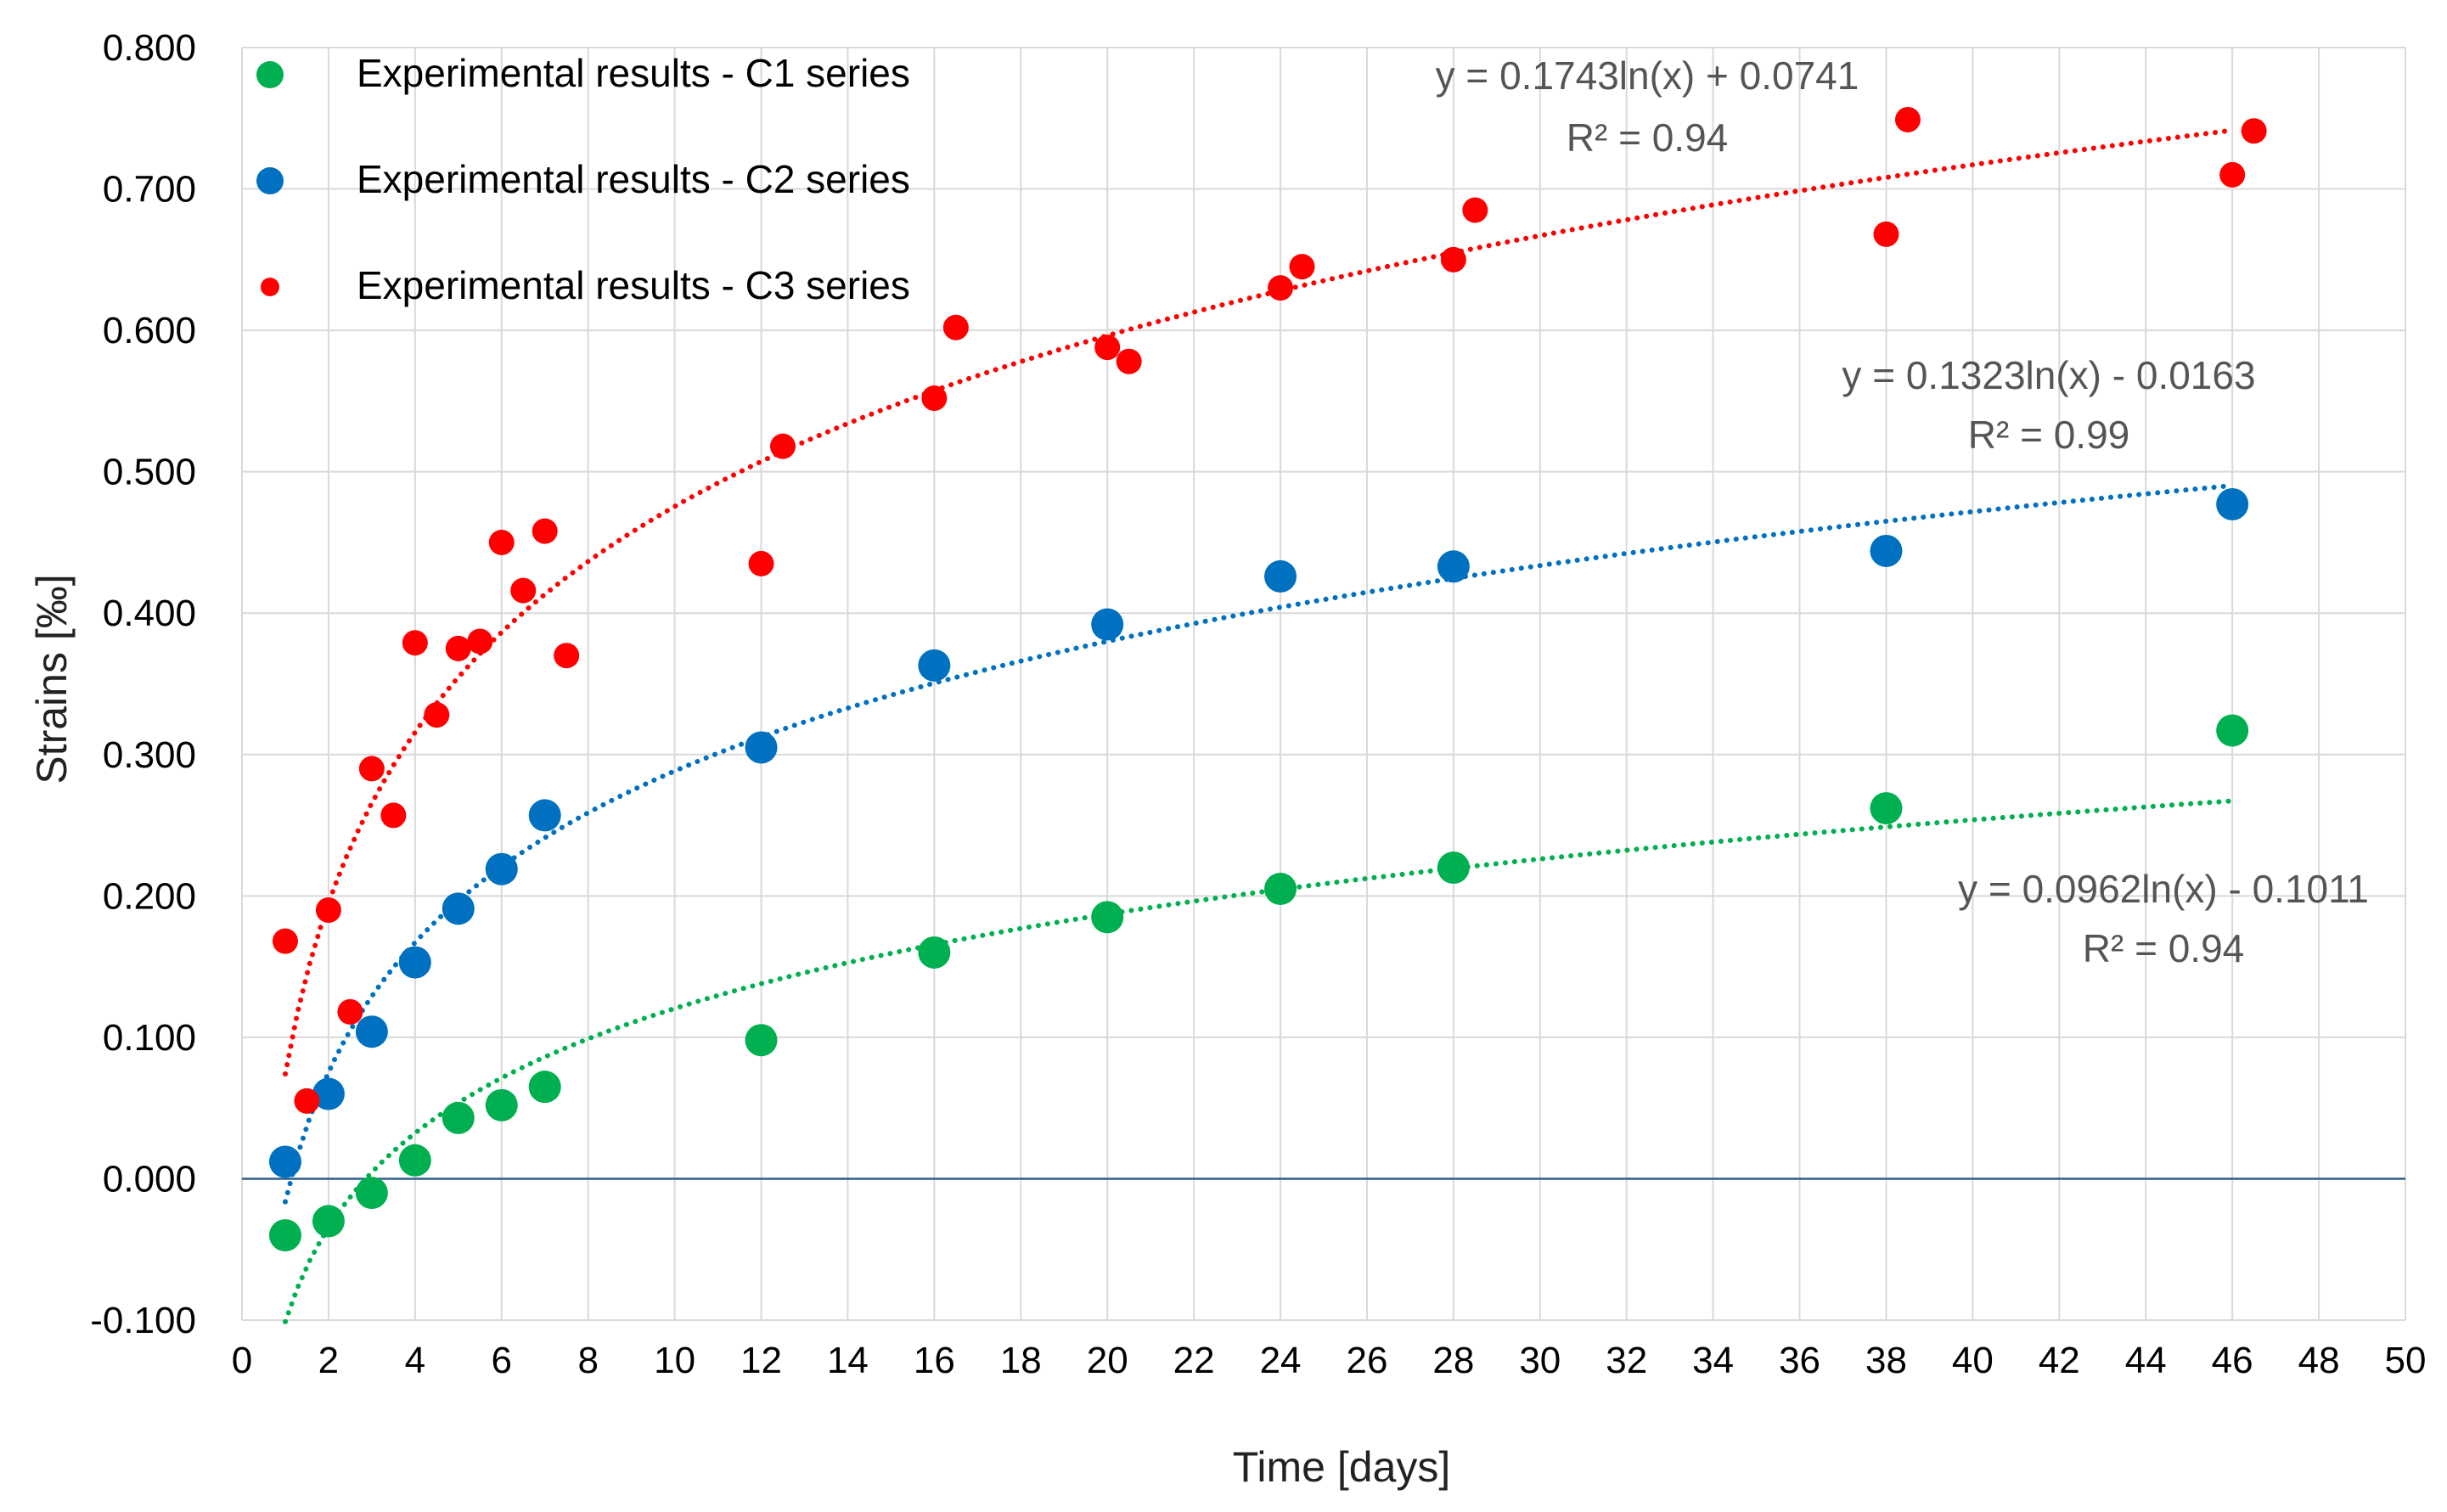 The image size is (2447, 1512). Describe the element at coordinates (848, 1361) in the screenshot. I see `x-tick-label: 14` at that location.